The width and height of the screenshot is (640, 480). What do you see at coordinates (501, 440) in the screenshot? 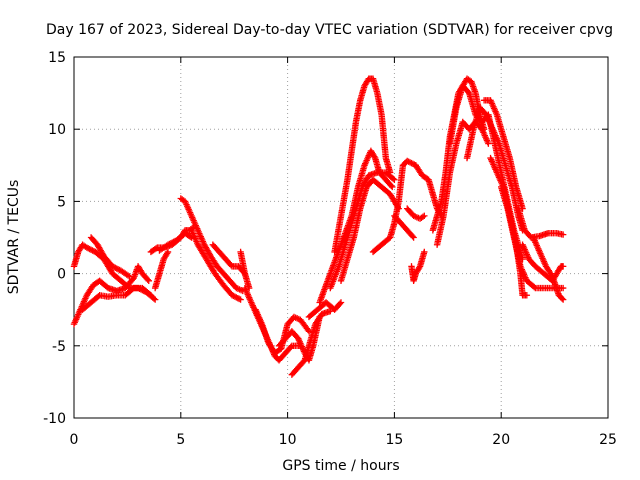
I see `x-tick-label: 20` at bounding box center [501, 440].